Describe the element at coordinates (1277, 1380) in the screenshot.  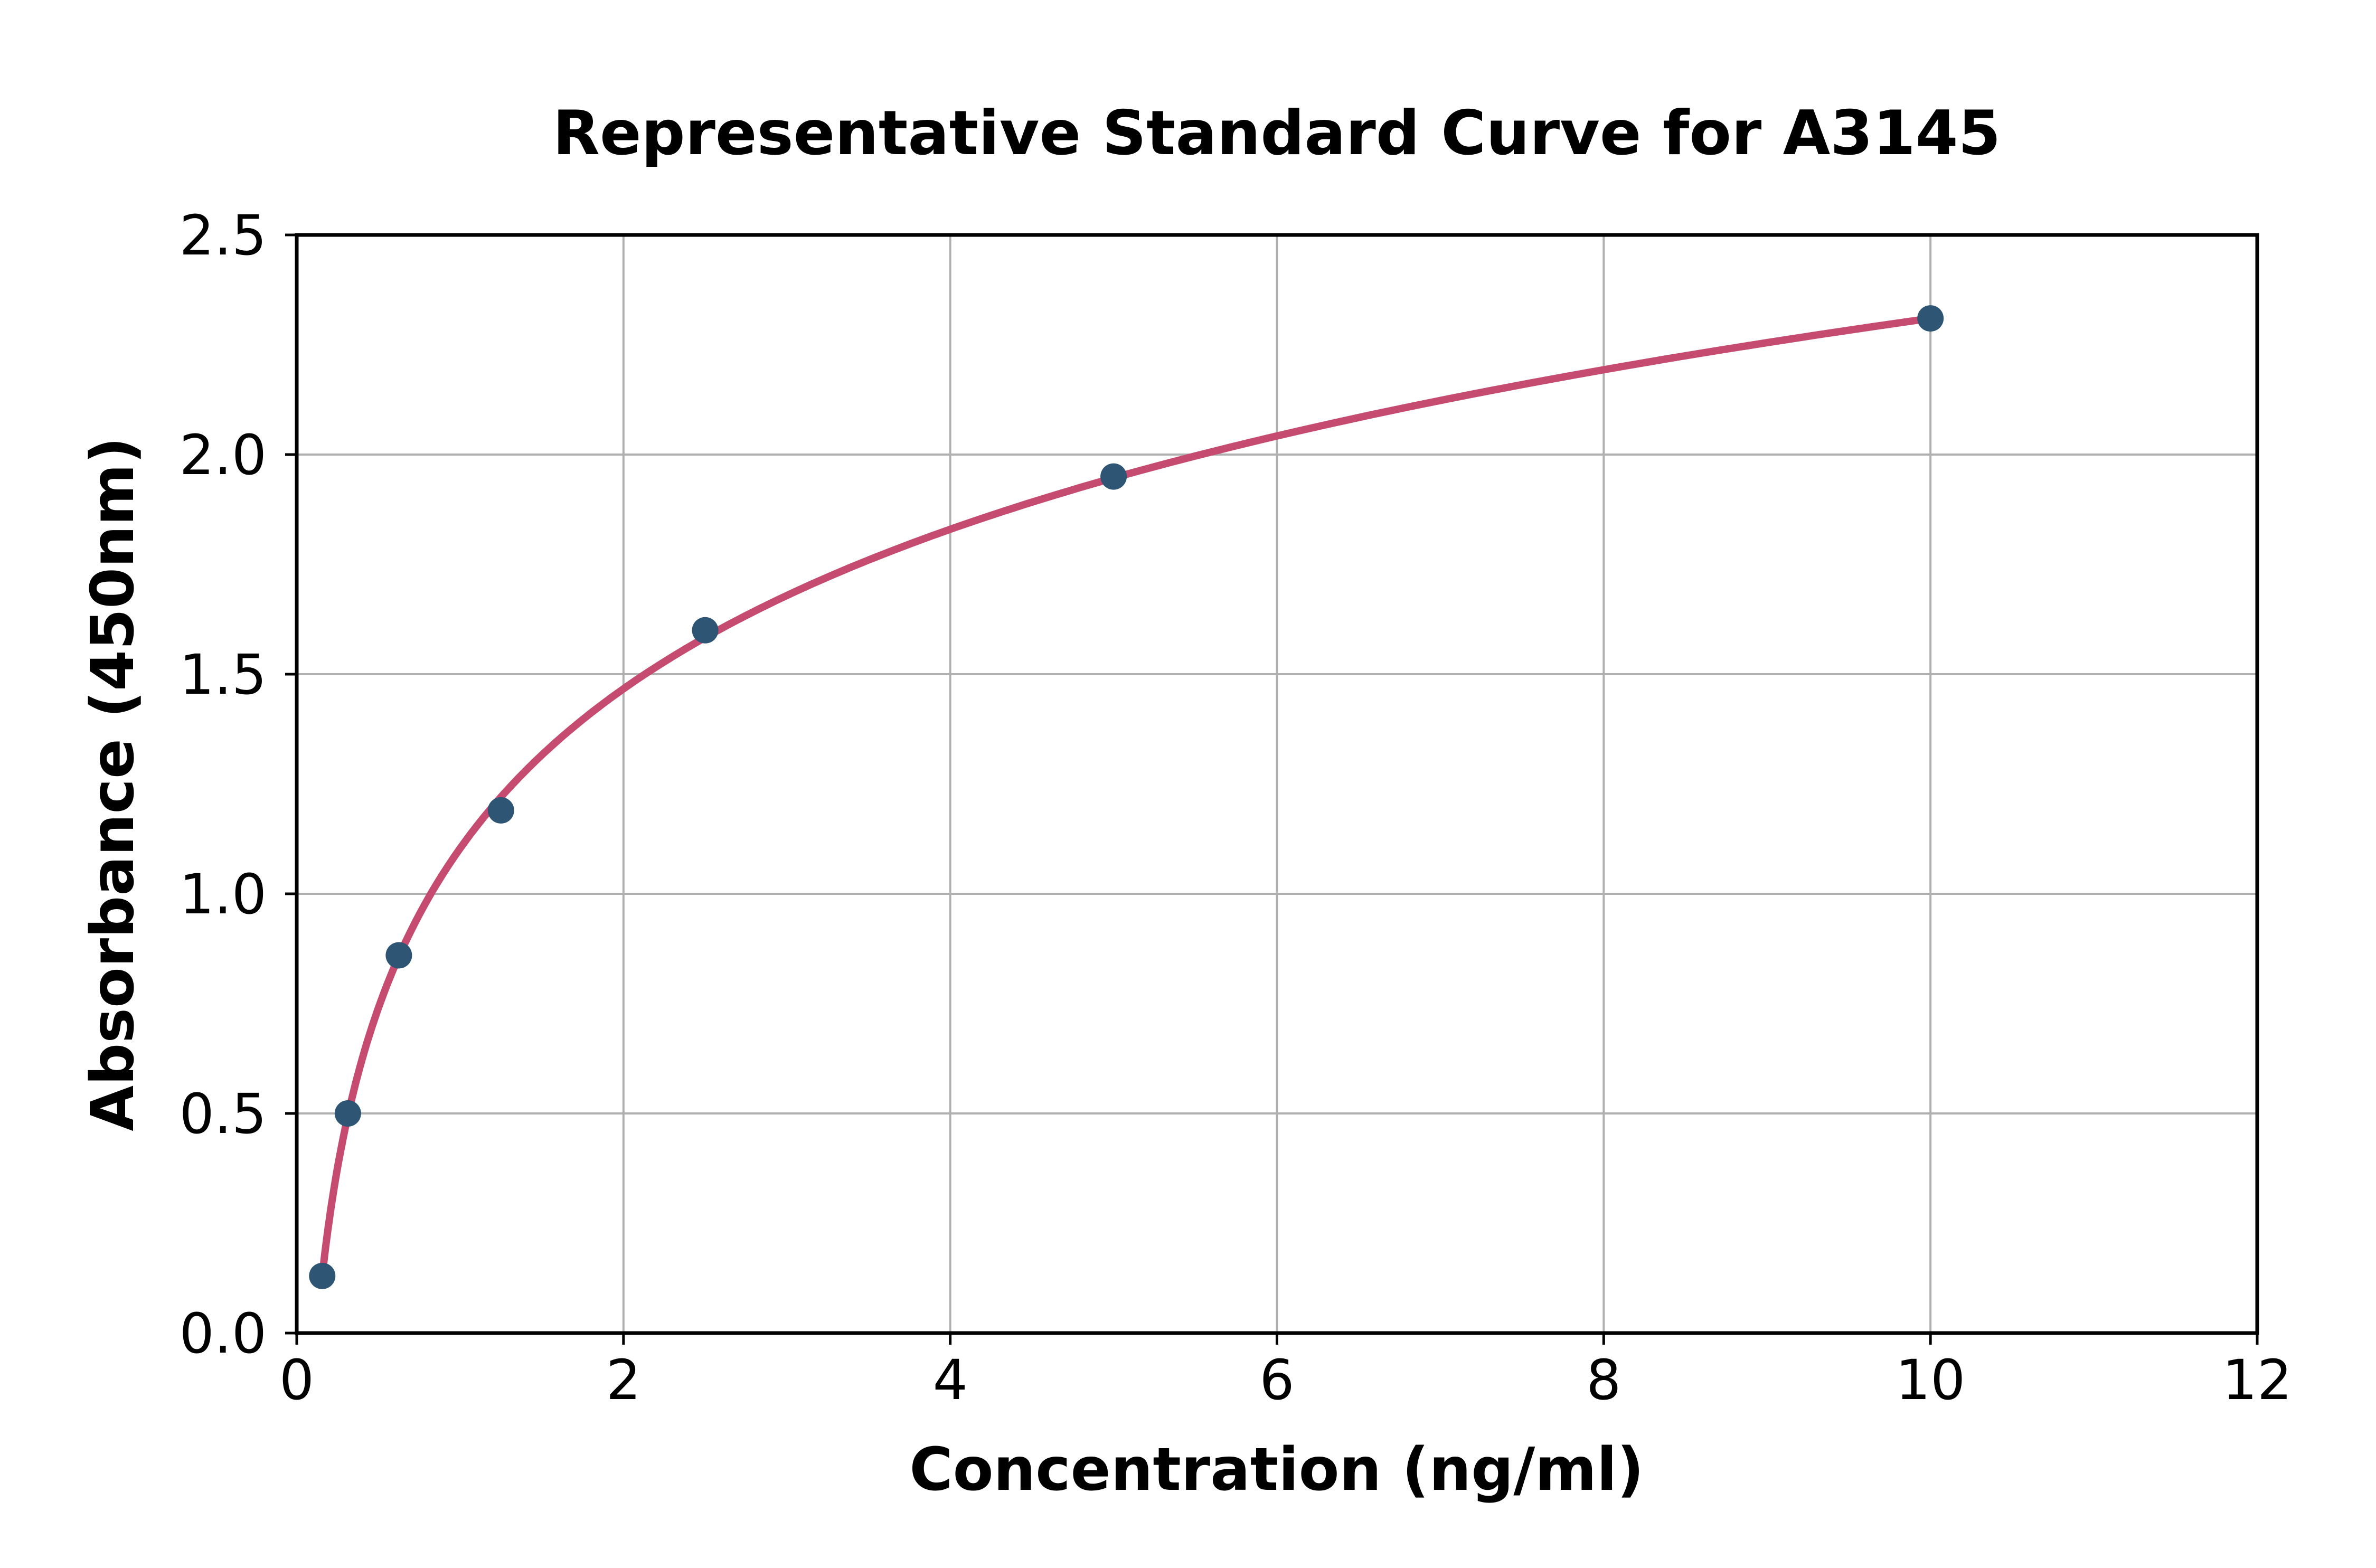
I see `x-tick-label: 6` at that location.